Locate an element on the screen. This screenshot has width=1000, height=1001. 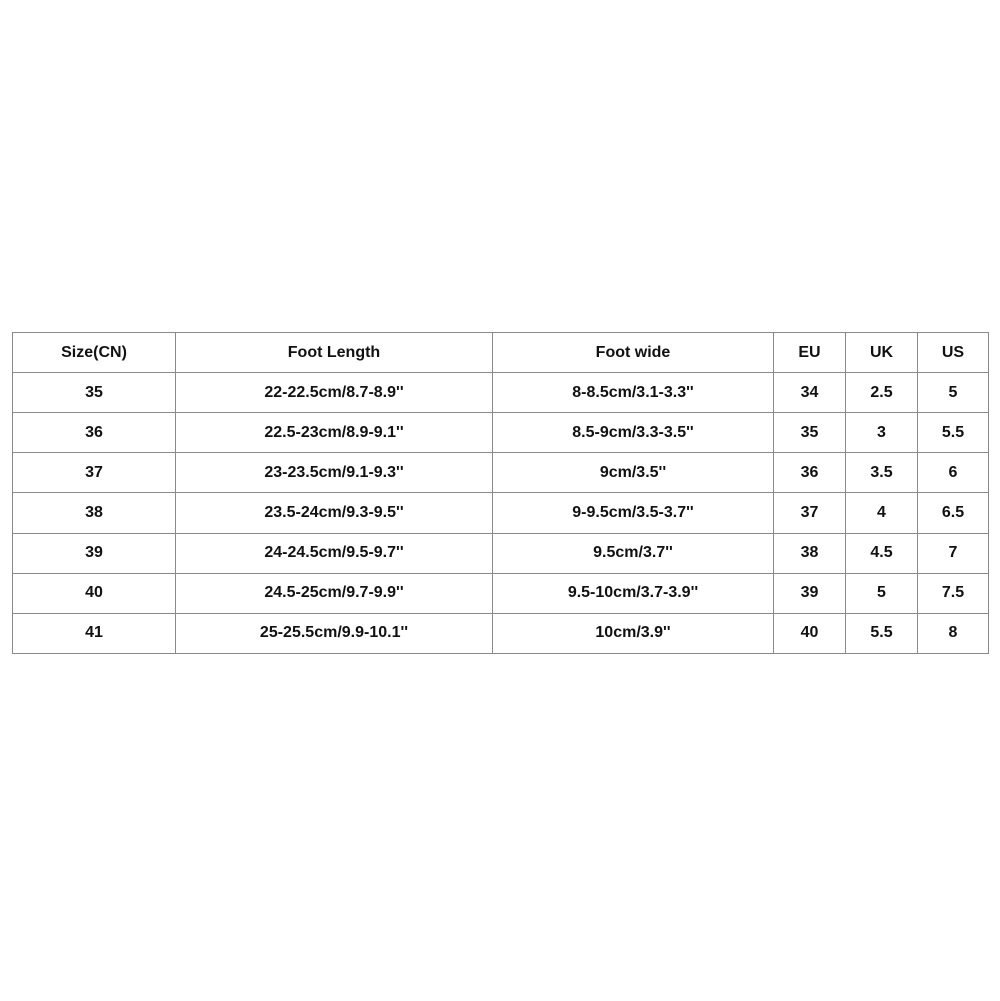
cell-uk: 4 is located at coordinates (881, 513).